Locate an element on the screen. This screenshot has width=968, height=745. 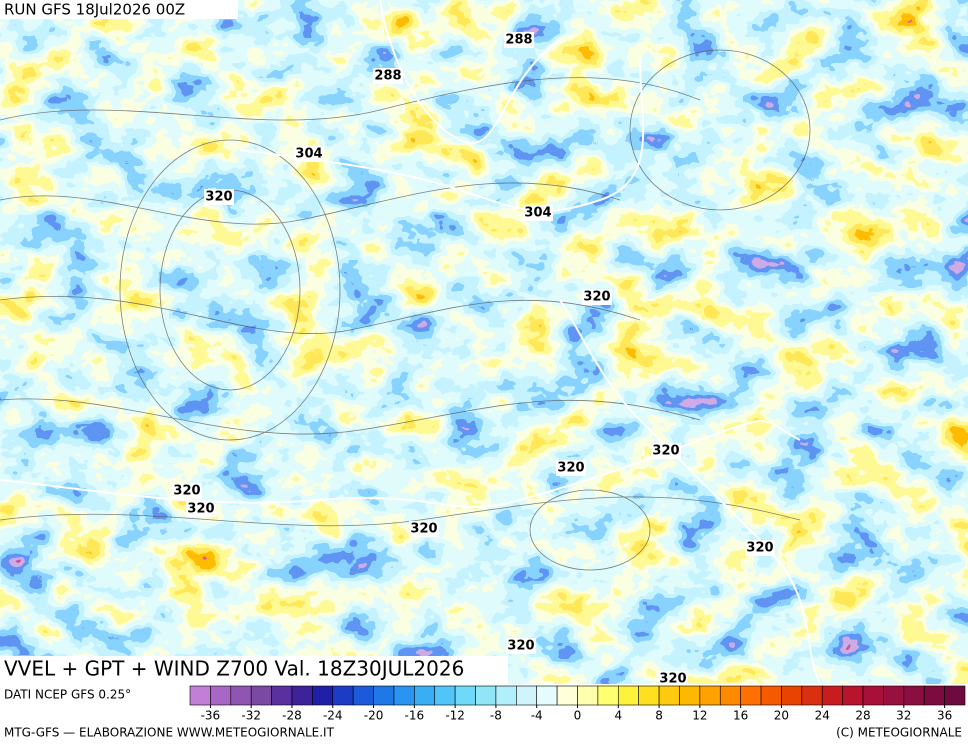
colorbar-tick-label: 16 is located at coordinates (740, 716).